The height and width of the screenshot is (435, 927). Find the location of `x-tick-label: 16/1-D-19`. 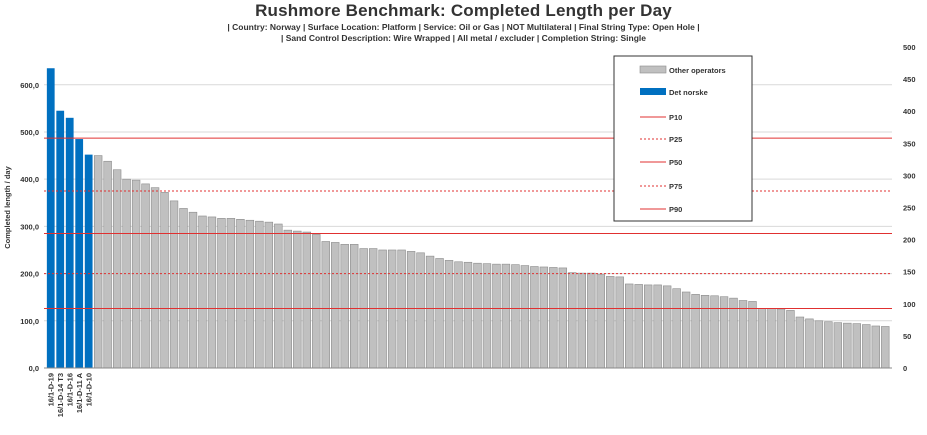

x-tick-label: 16/1-D-19 is located at coordinates (51, 389).